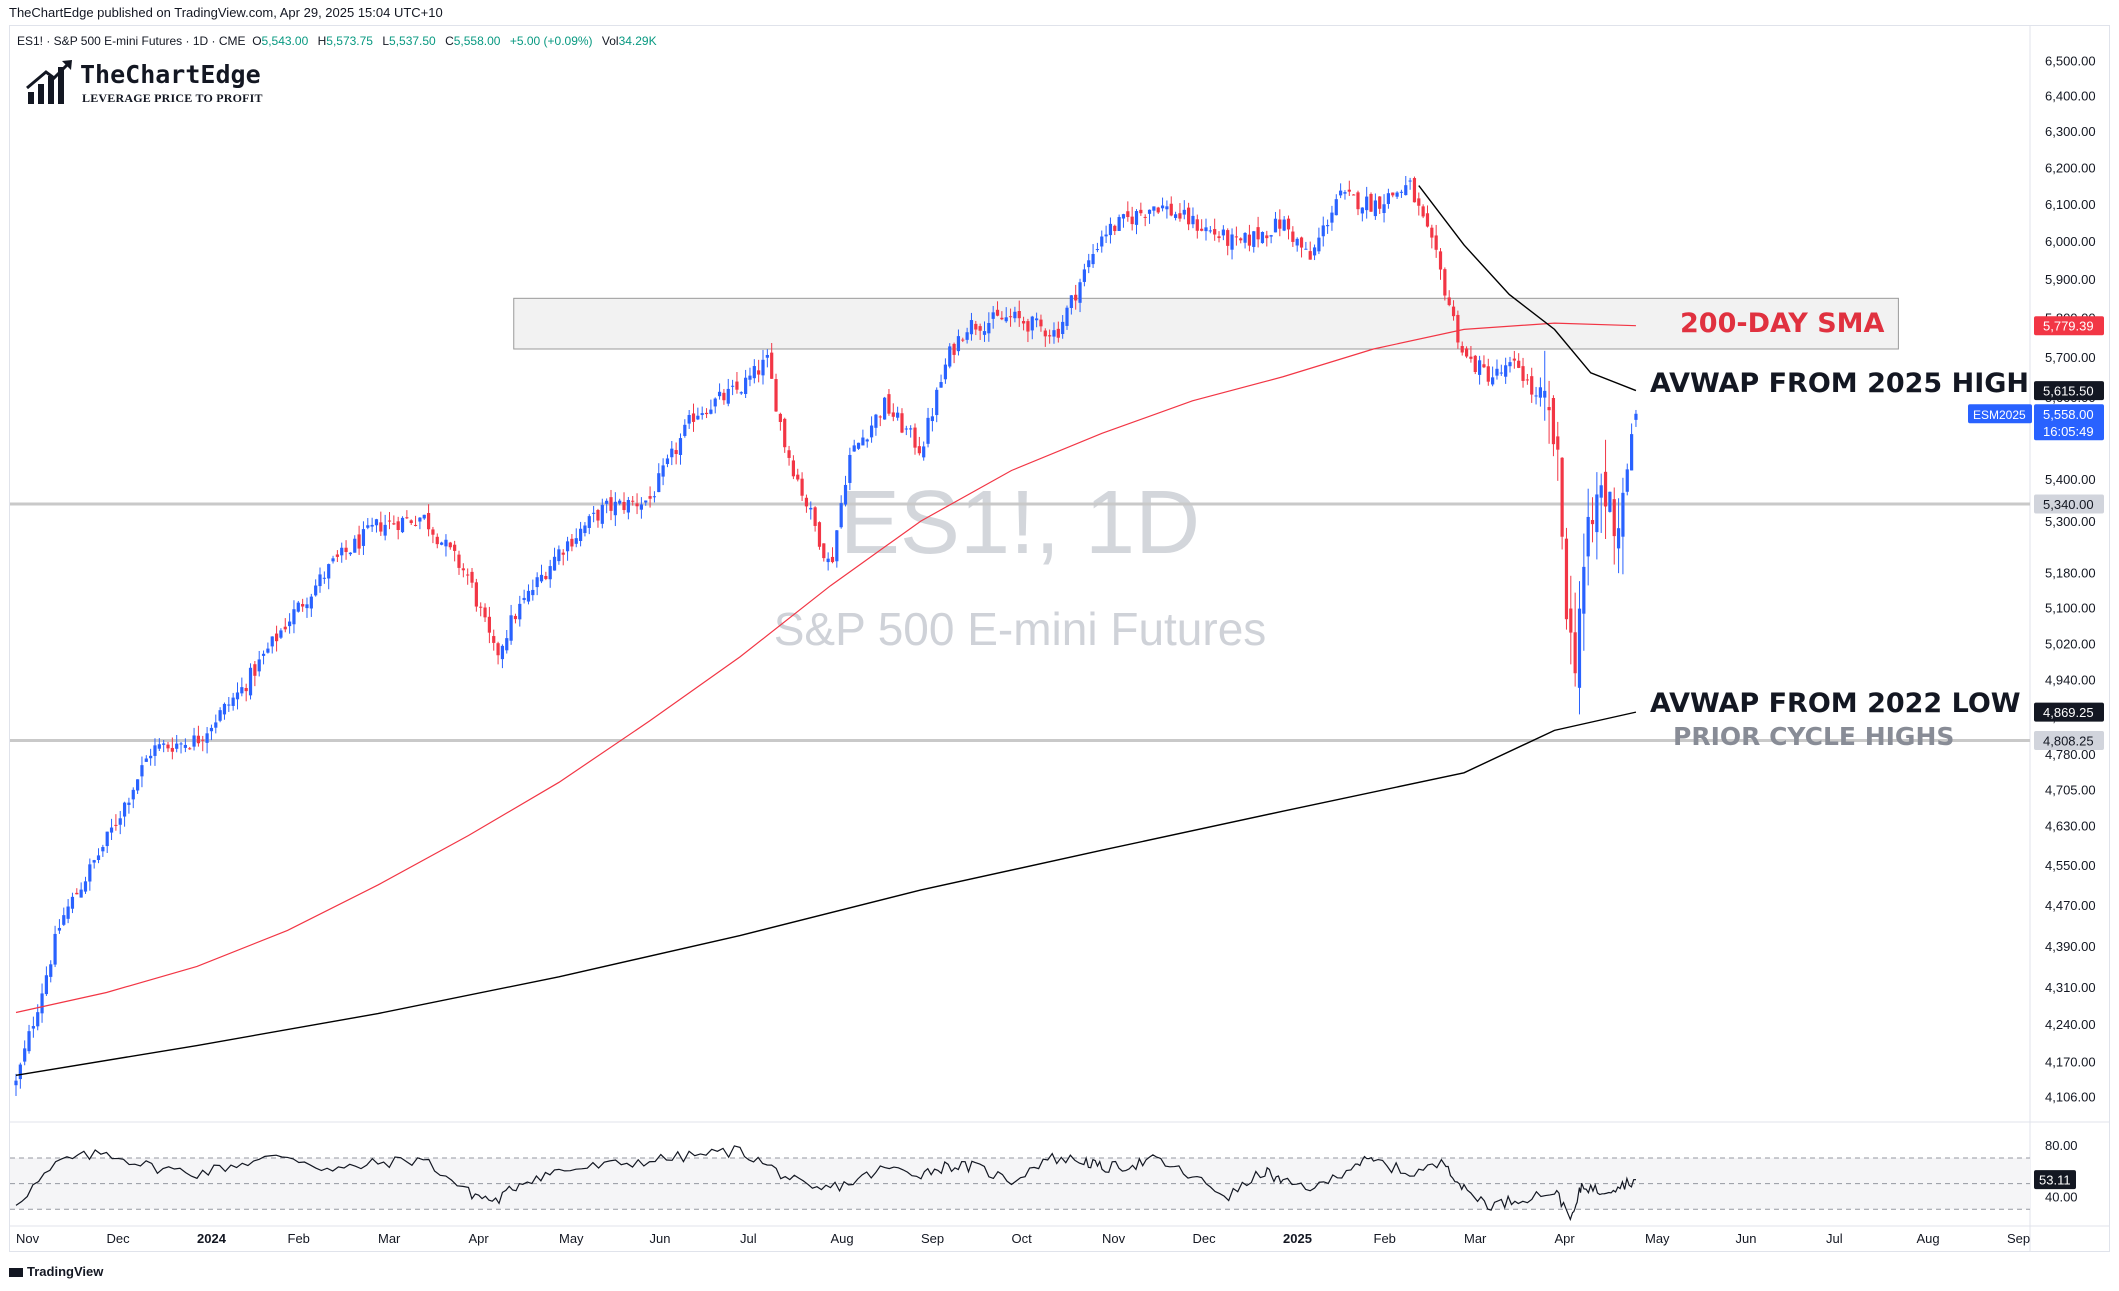 The height and width of the screenshot is (1291, 2119). What do you see at coordinates (1020, 523) in the screenshot?
I see `symbol-watermark: ES1!, 1D` at bounding box center [1020, 523].